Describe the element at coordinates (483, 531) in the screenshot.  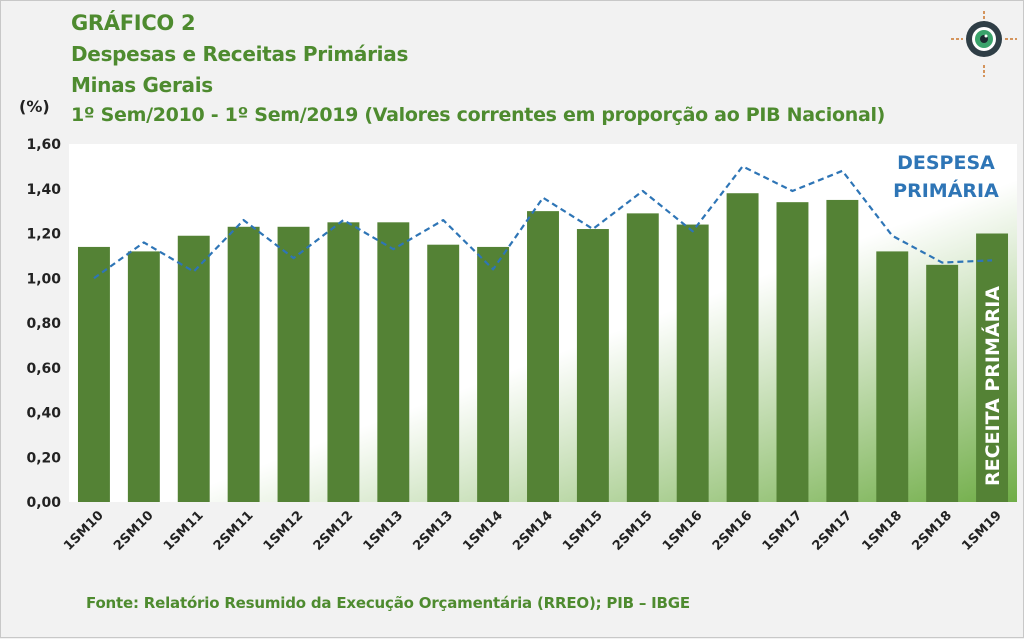
I see `x-tick-label: 1SM14` at that location.